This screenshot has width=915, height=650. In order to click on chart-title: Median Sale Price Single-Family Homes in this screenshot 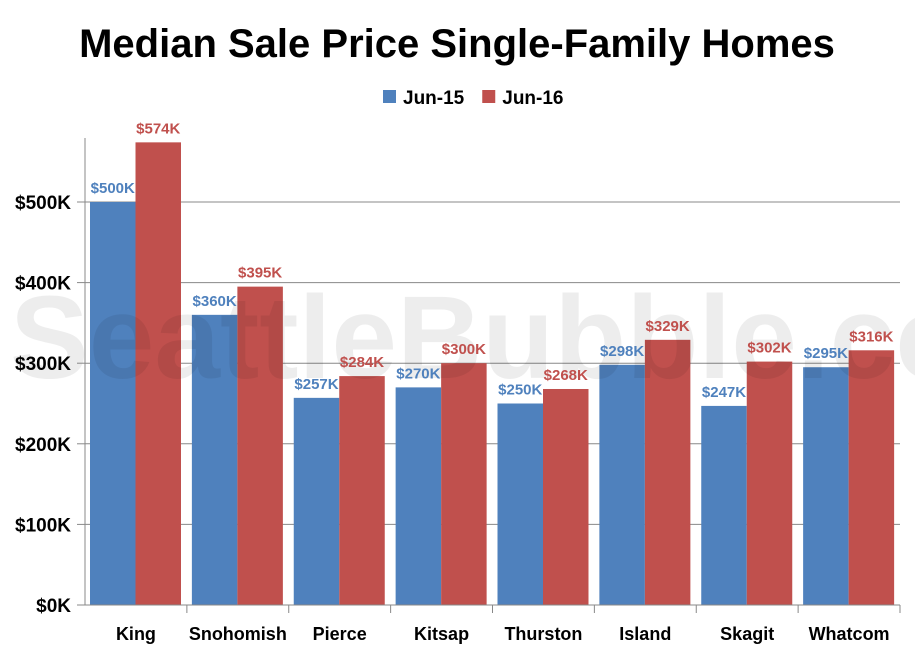, I will do `click(457, 44)`.